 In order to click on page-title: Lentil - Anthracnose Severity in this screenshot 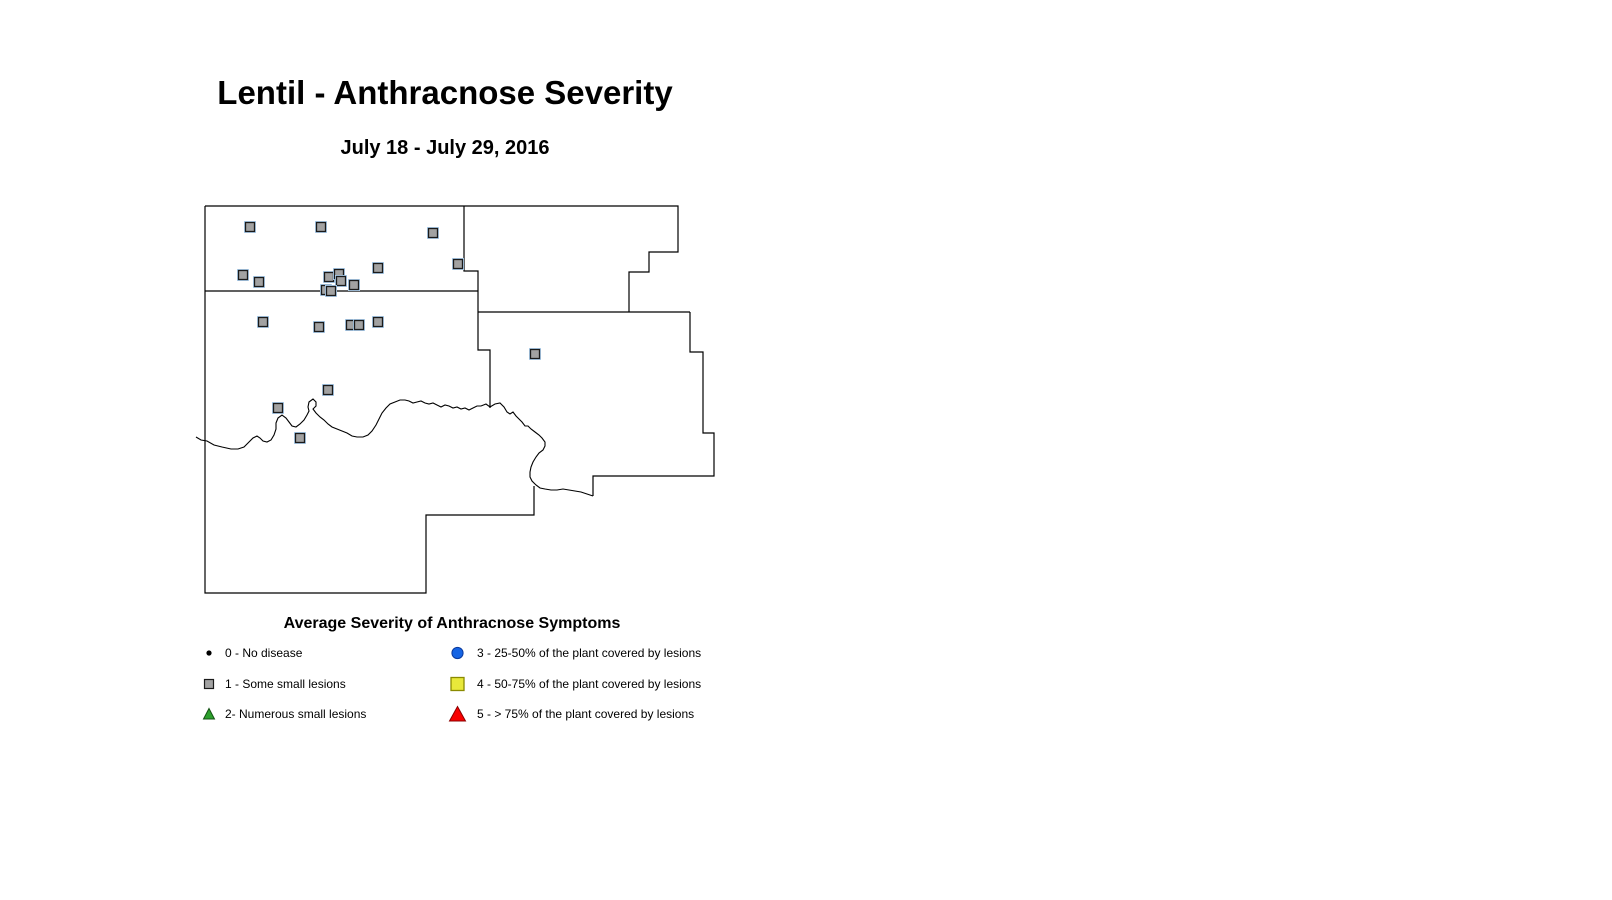, I will do `click(445, 92)`.